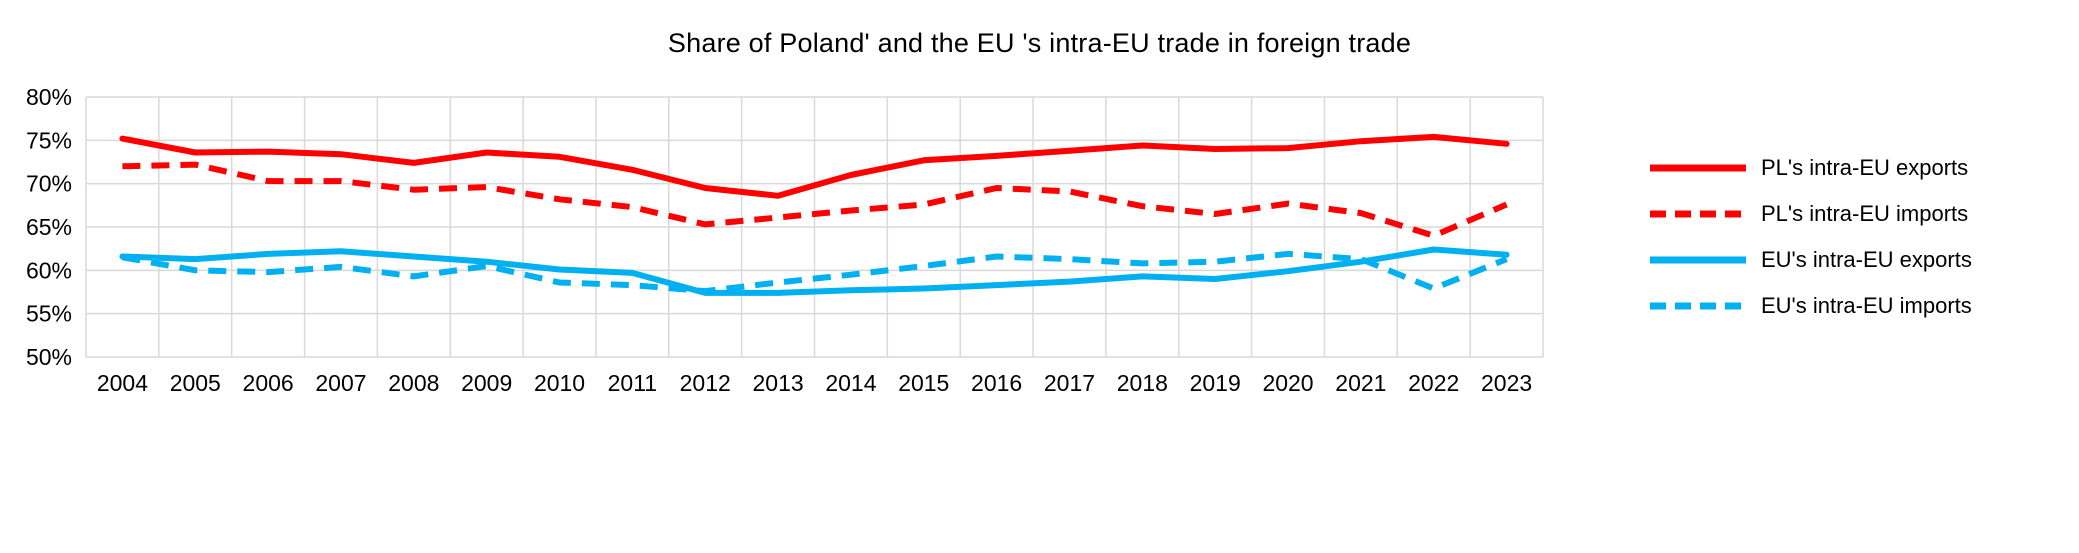 This screenshot has height=553, width=2079. What do you see at coordinates (268, 383) in the screenshot?
I see `x-tick-label: 2006` at bounding box center [268, 383].